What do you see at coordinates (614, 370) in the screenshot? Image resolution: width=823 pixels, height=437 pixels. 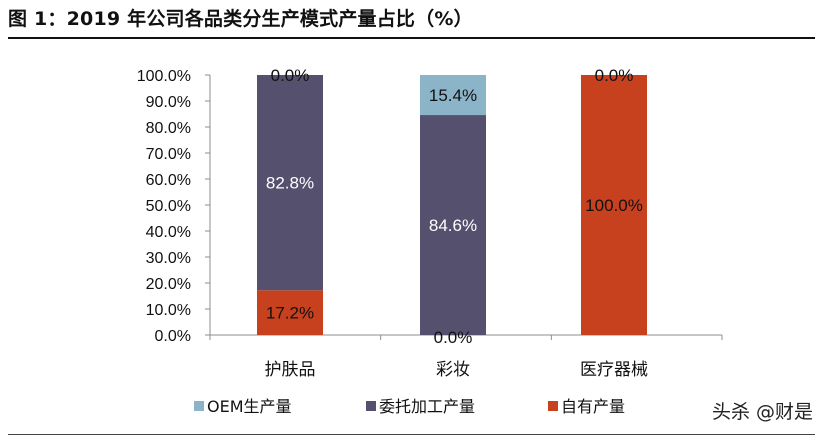 I see `x-category-label: 医疗器械` at bounding box center [614, 370].